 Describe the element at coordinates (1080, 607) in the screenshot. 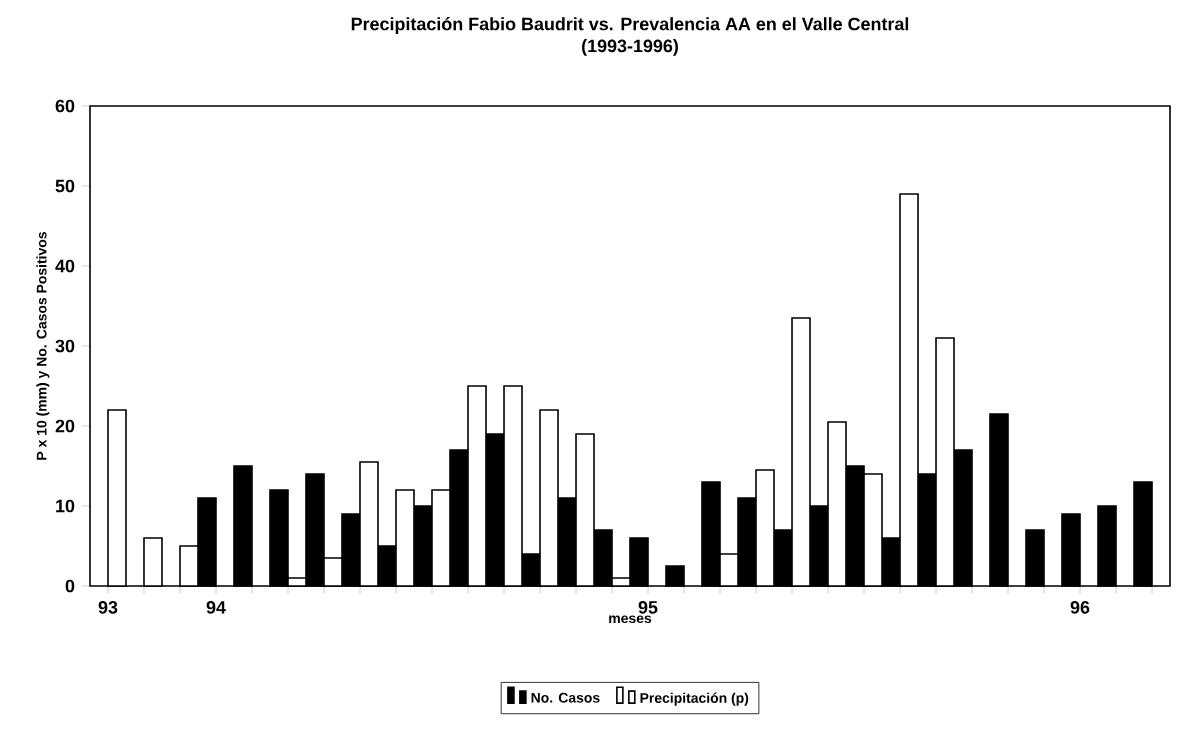

I see `x-tick-label: 96` at that location.